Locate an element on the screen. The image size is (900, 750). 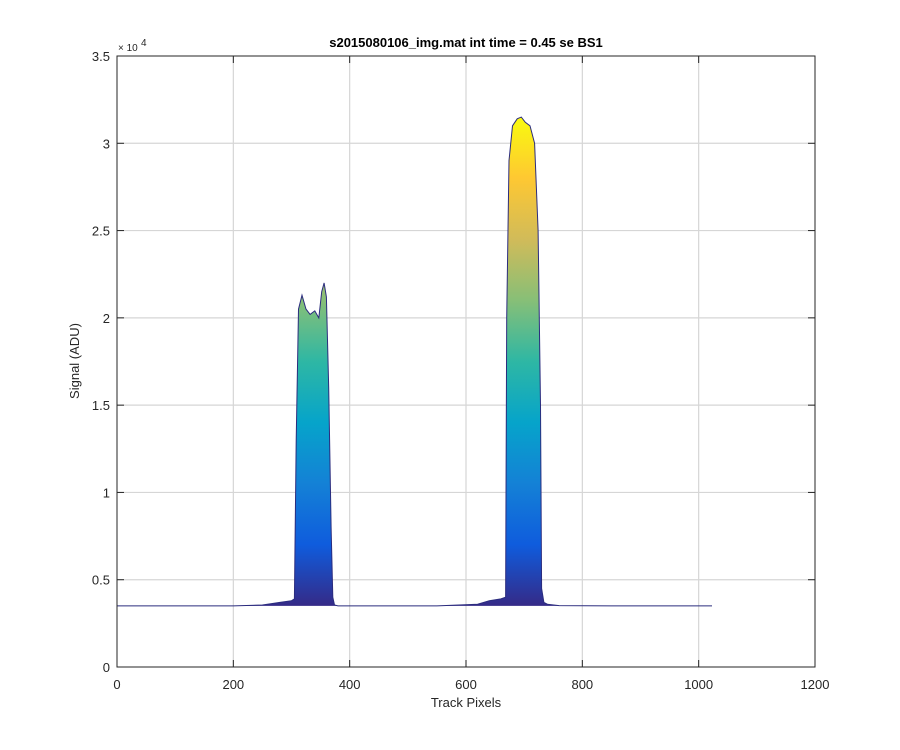
x-tick-label: 0 is located at coordinates (116, 684).